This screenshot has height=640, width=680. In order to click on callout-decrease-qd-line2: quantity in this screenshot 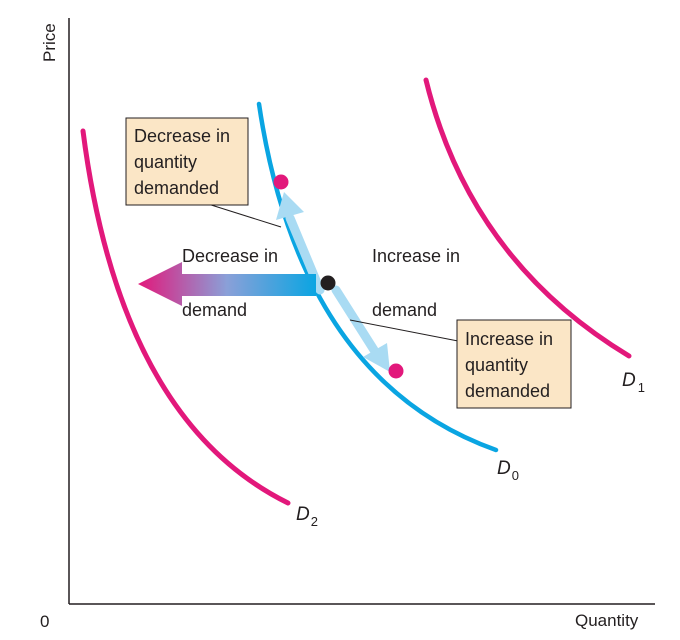, I will do `click(165, 162)`.